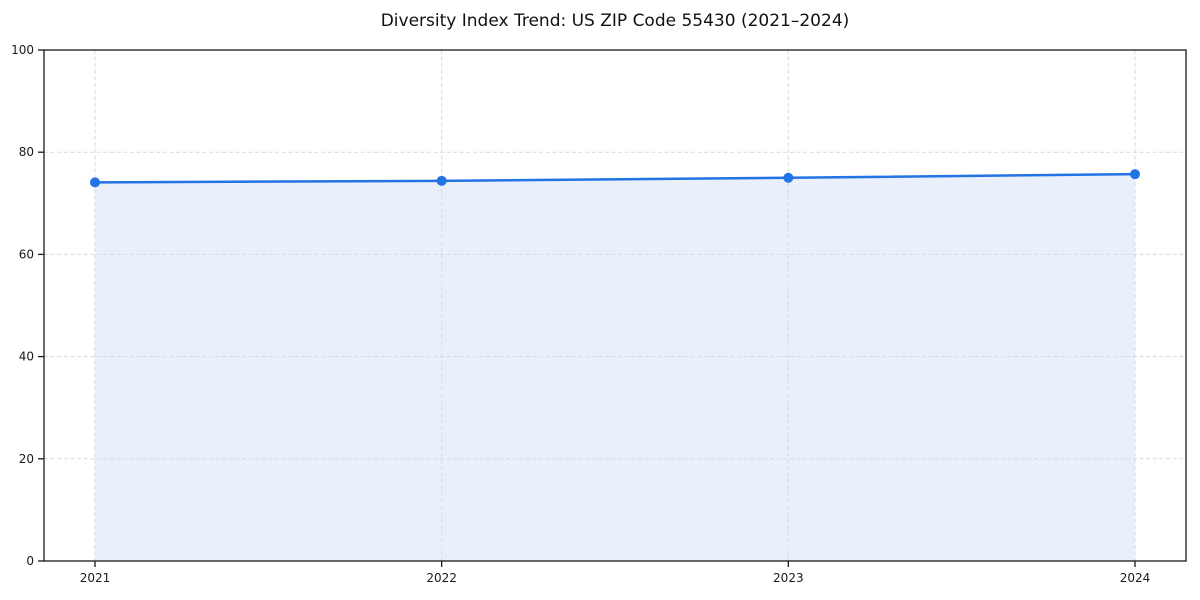 This screenshot has height=600, width=1200. I want to click on x-tick-label: 2021, so click(95, 578).